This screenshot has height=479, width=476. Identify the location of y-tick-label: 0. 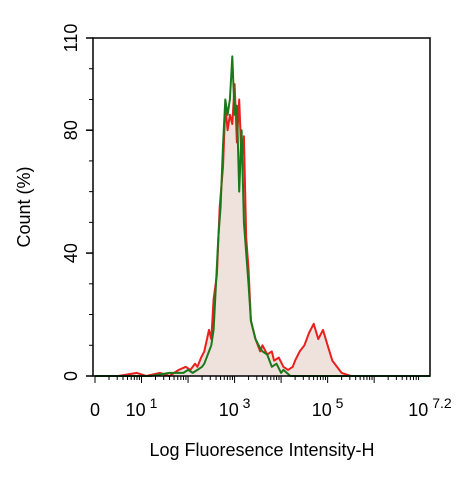
(71, 376).